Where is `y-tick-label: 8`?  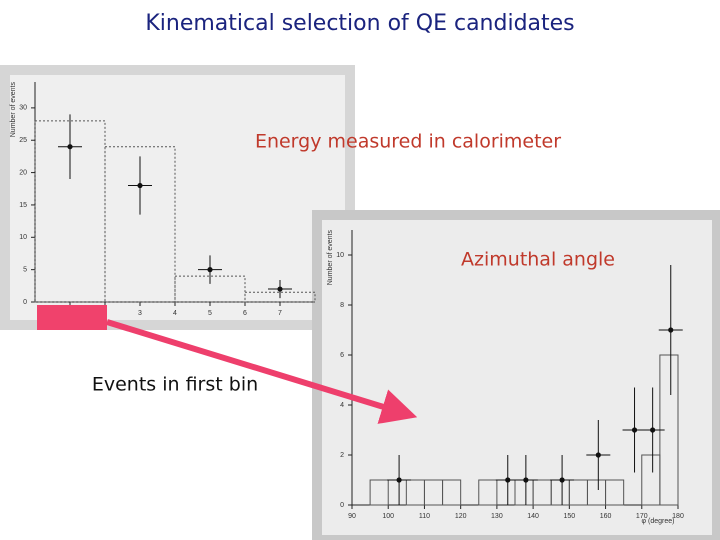 y-tick-label: 8 is located at coordinates (342, 305).